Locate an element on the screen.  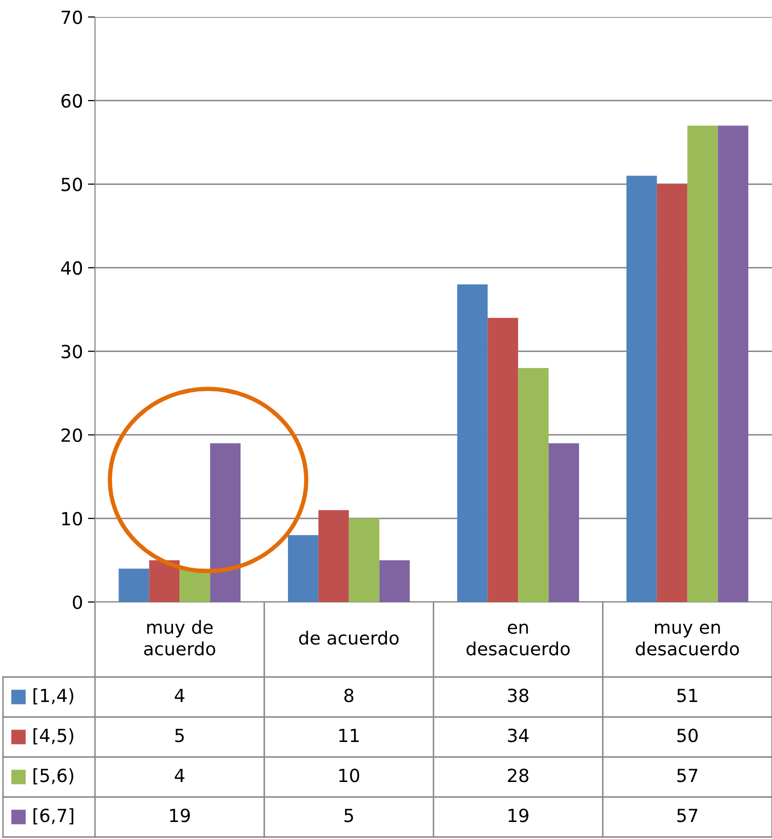
legend-label: [6,7] is located at coordinates (54, 816).